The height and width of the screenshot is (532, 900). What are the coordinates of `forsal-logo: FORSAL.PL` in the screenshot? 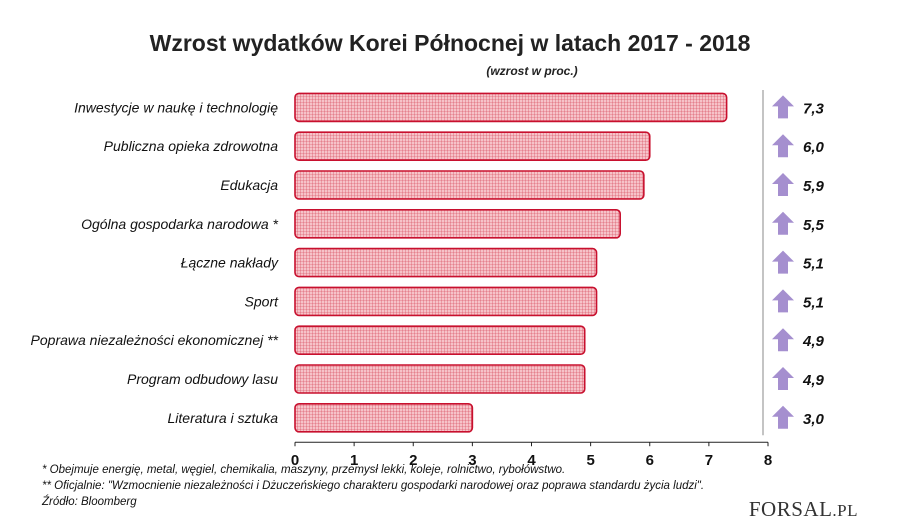 It's located at (803, 509).